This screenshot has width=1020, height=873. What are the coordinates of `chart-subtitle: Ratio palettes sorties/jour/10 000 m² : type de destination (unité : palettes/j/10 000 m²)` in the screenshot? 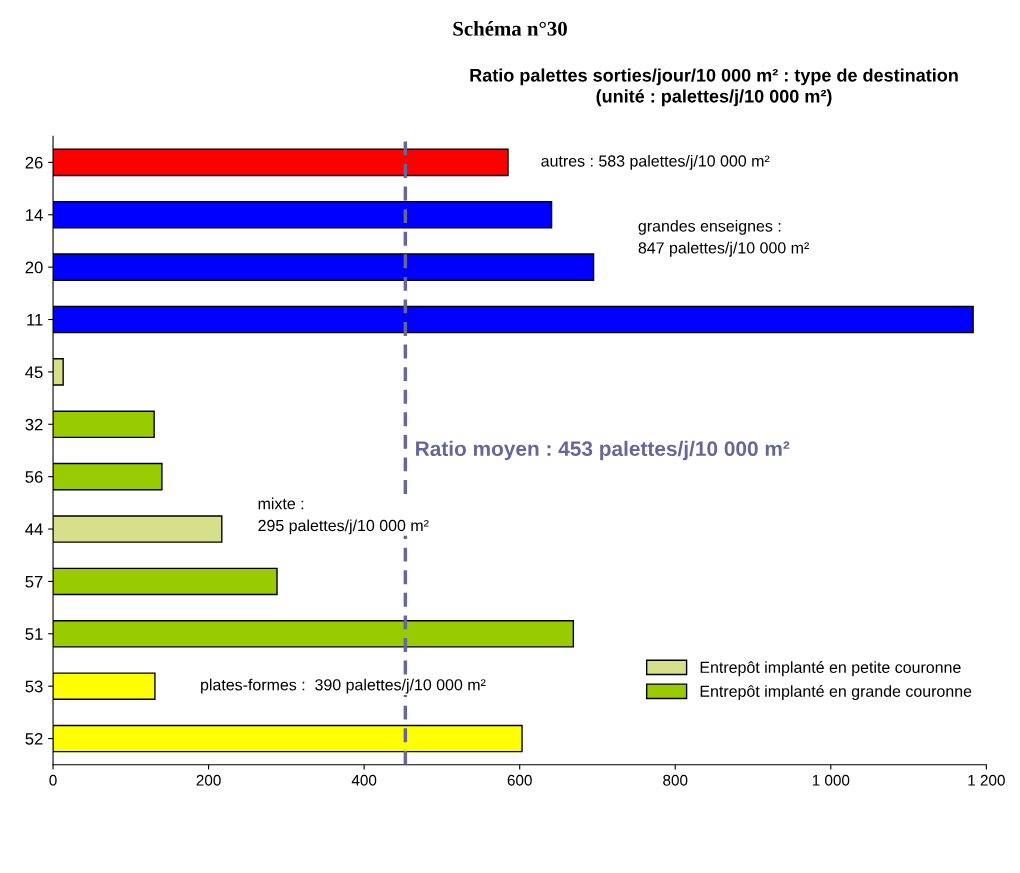 It's located at (714, 87).